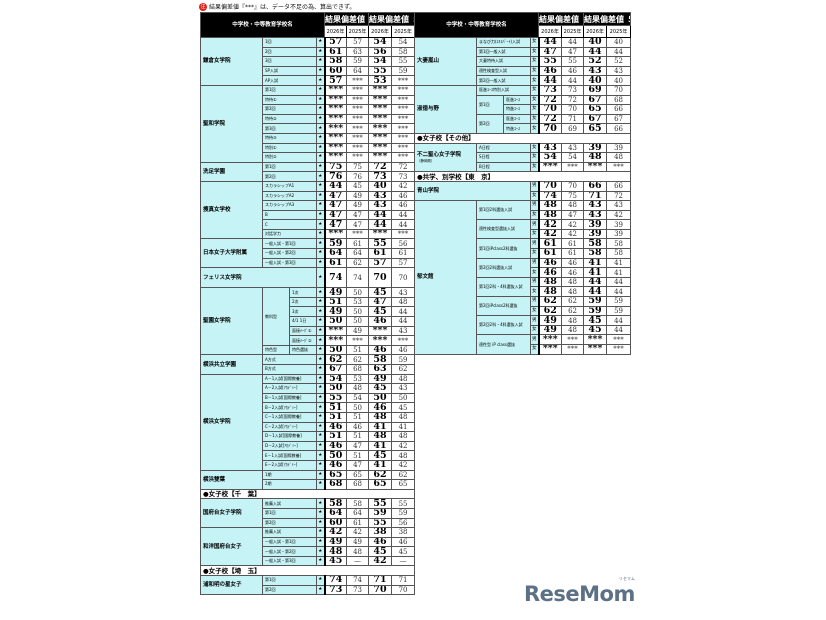  Describe the element at coordinates (336, 475) in the screenshot. I see `deviation-80-value: 65` at that location.